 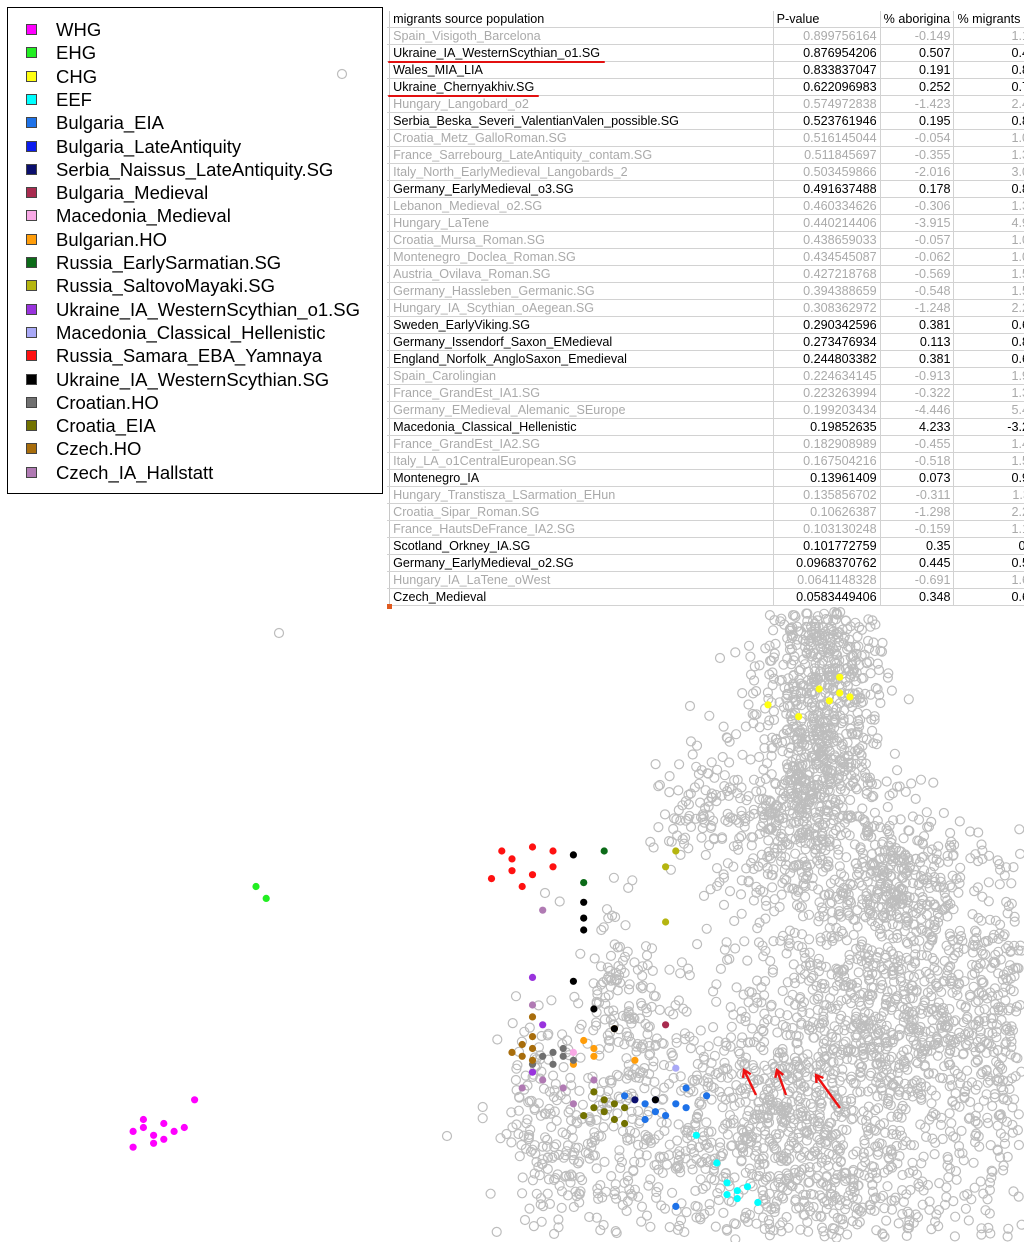 What do you see at coordinates (581, 444) in the screenshot?
I see `cell-population: France_GrandEst_IA2.SG` at bounding box center [581, 444].